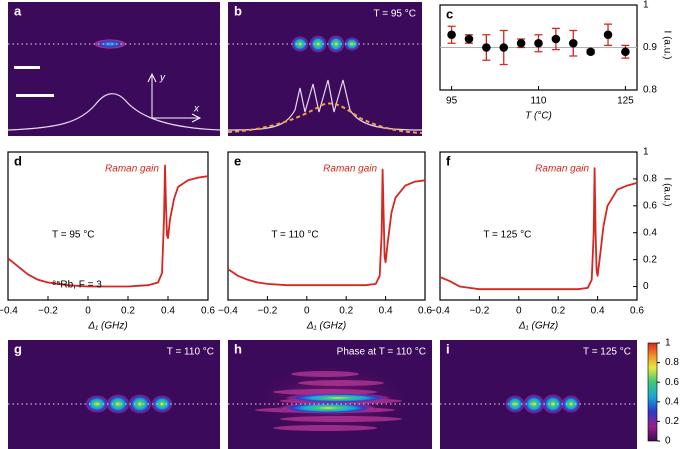 This screenshot has height=449, width=685. I want to click on panel-label: i, so click(448, 348).